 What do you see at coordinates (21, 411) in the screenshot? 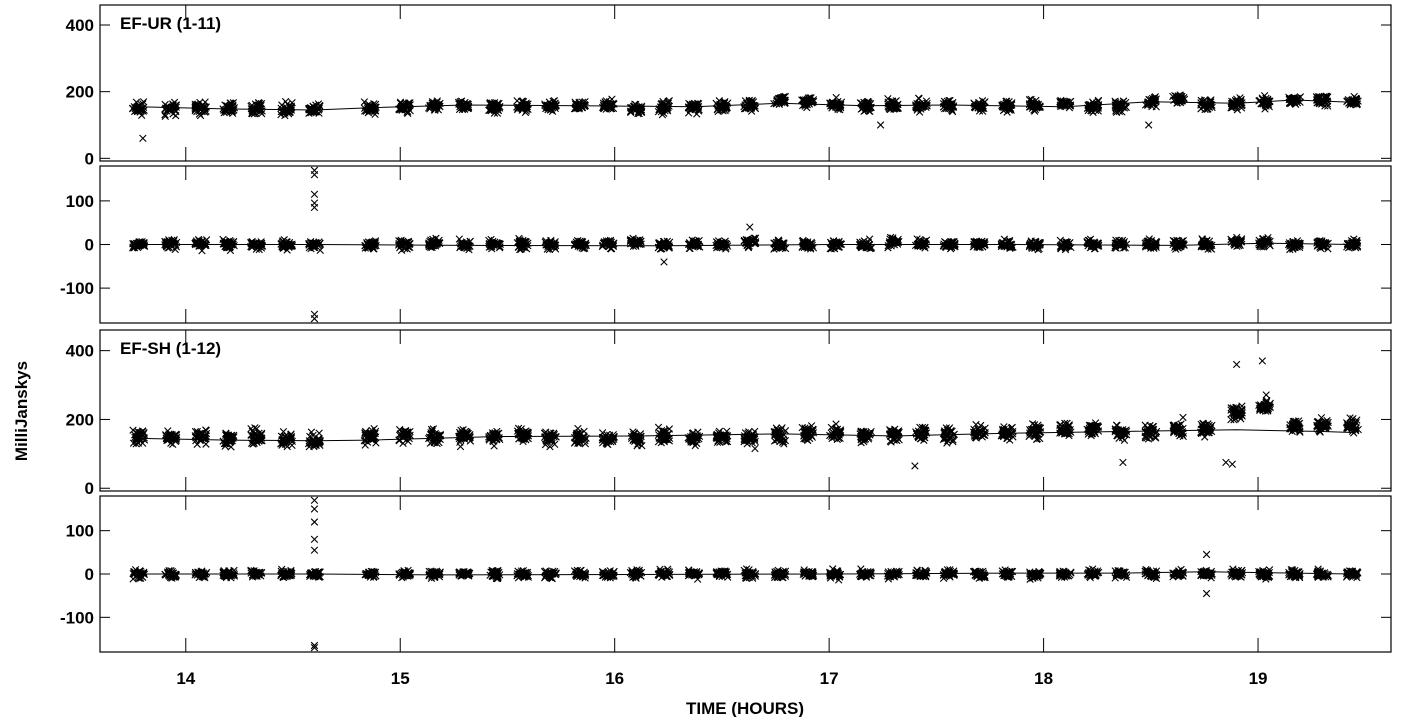
I see `y-axis-label: MilliJanskys` at bounding box center [21, 411].